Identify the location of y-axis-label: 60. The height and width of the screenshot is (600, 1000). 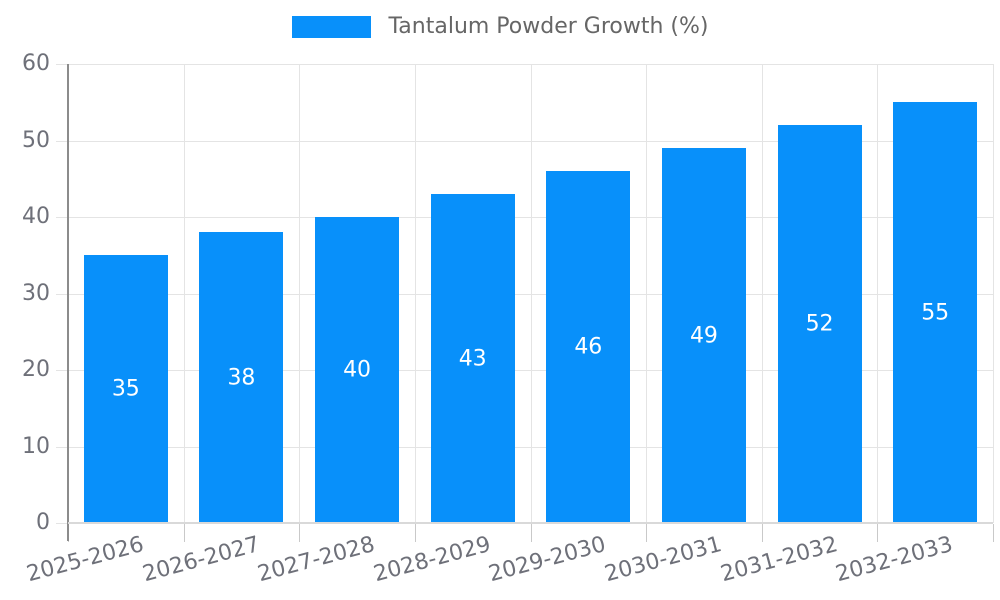
(36, 63).